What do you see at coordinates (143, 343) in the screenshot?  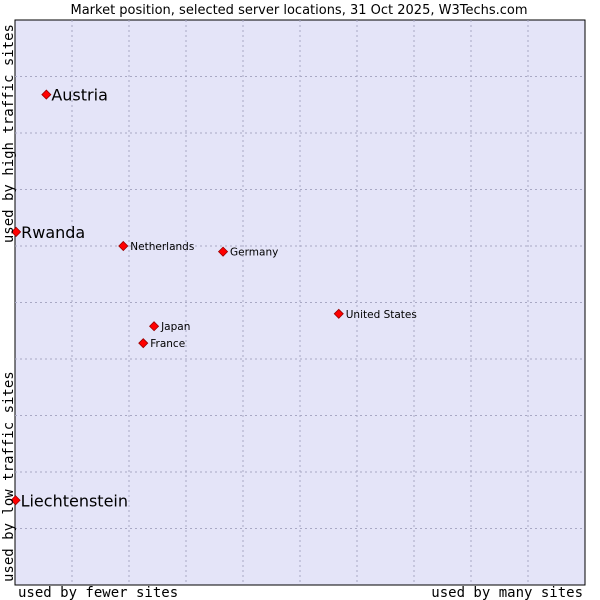 I see `point-marker-france` at bounding box center [143, 343].